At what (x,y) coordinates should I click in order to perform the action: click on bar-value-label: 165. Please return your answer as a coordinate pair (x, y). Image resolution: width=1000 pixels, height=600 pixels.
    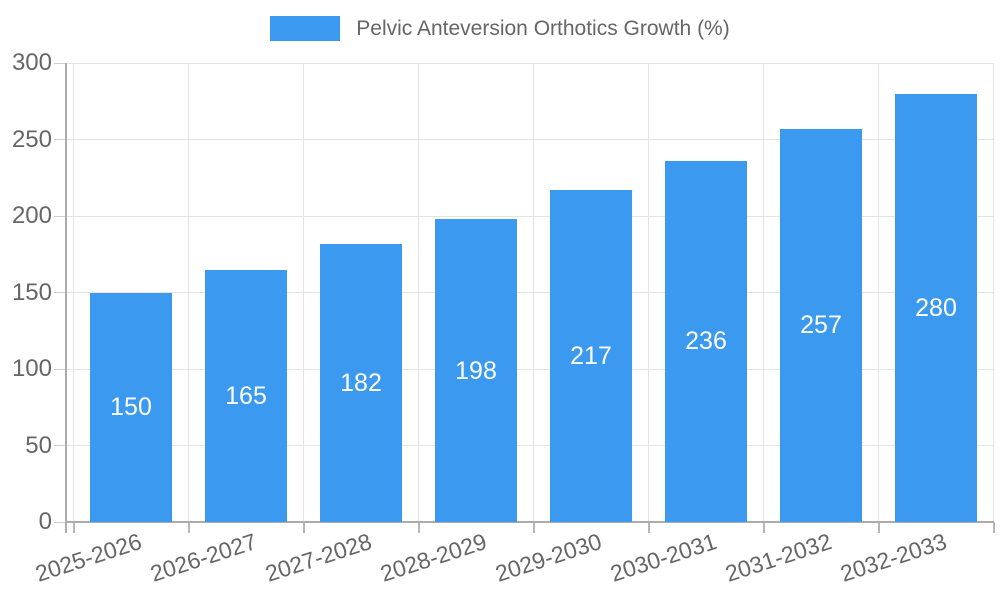
    Looking at the image, I should click on (246, 395).